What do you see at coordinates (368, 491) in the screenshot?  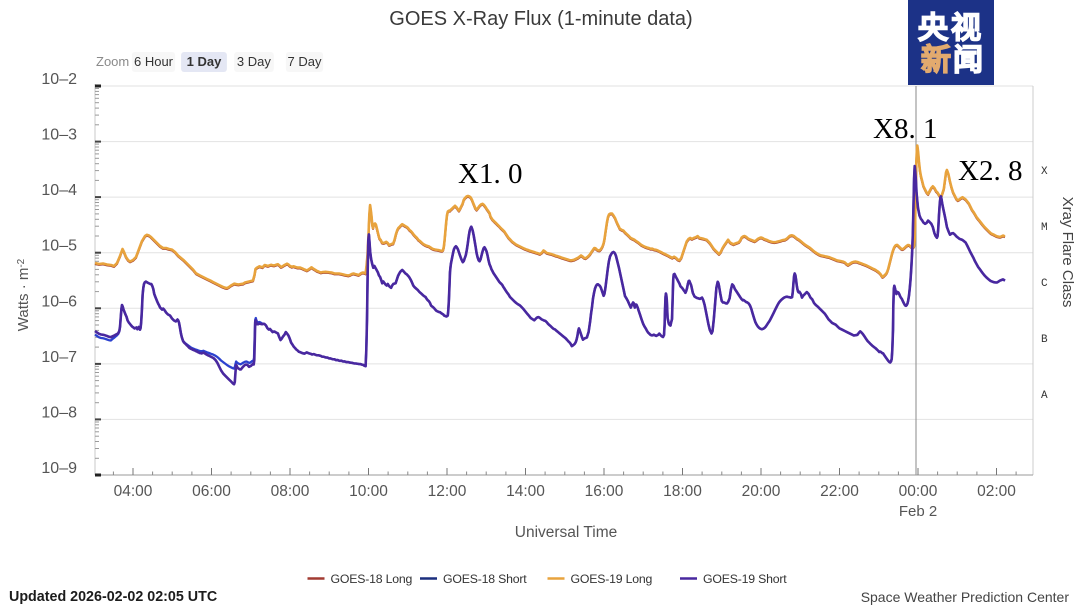 I see `svg-text: 10:00` at bounding box center [368, 491].